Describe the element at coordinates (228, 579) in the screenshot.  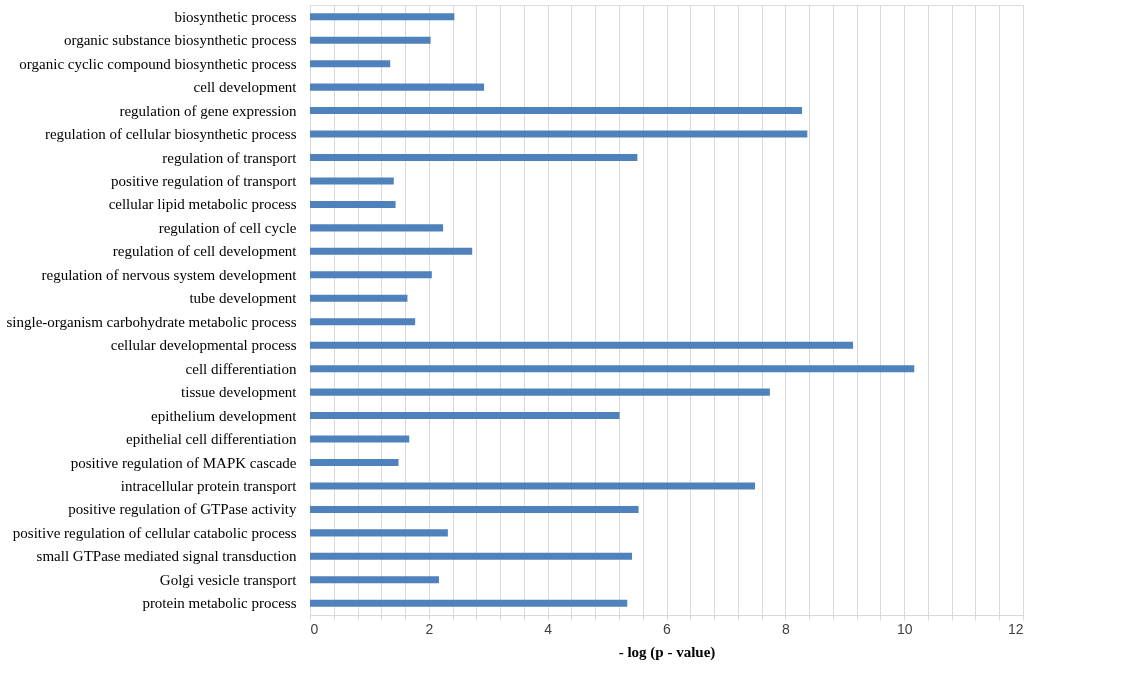
I see `y-tick-label: Golgi vesicle transport` at that location.